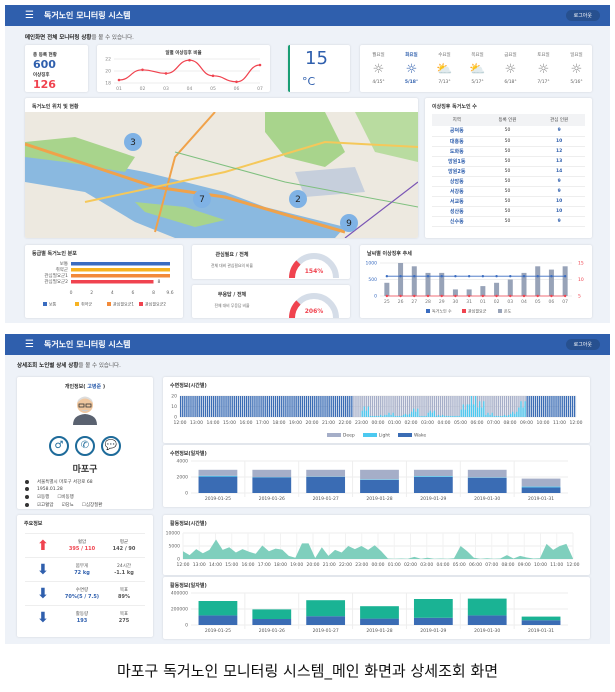 This screenshot has height=692, width=615. I want to click on x-tick-label: 00:00, so click(378, 423).